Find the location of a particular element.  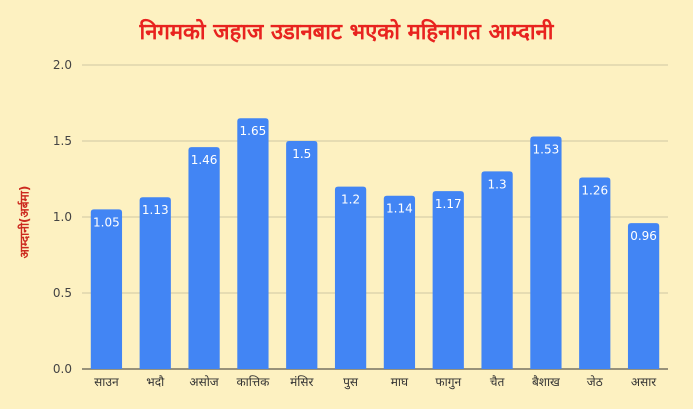

x-tick-label: असोज is located at coordinates (204, 382).